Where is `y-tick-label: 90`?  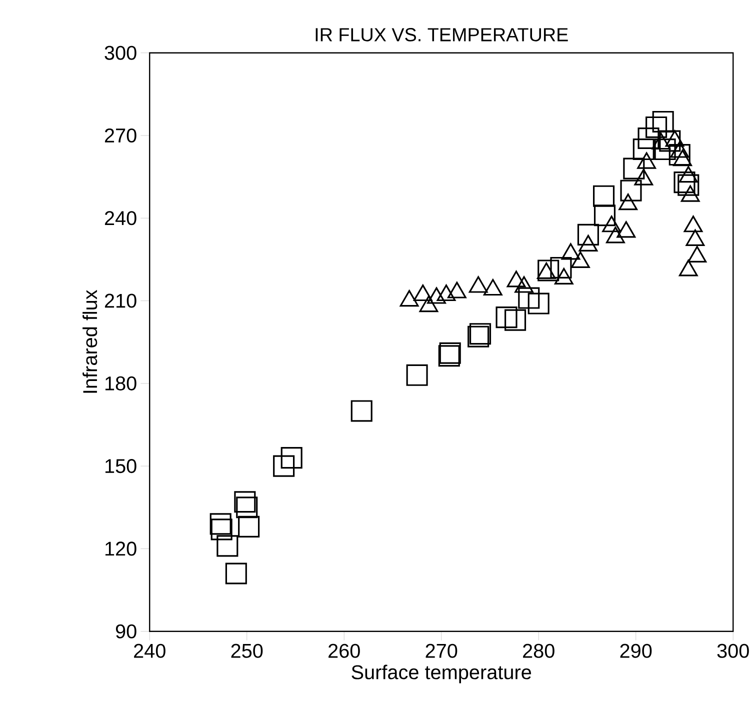 y-tick-label: 90 is located at coordinates (126, 631).